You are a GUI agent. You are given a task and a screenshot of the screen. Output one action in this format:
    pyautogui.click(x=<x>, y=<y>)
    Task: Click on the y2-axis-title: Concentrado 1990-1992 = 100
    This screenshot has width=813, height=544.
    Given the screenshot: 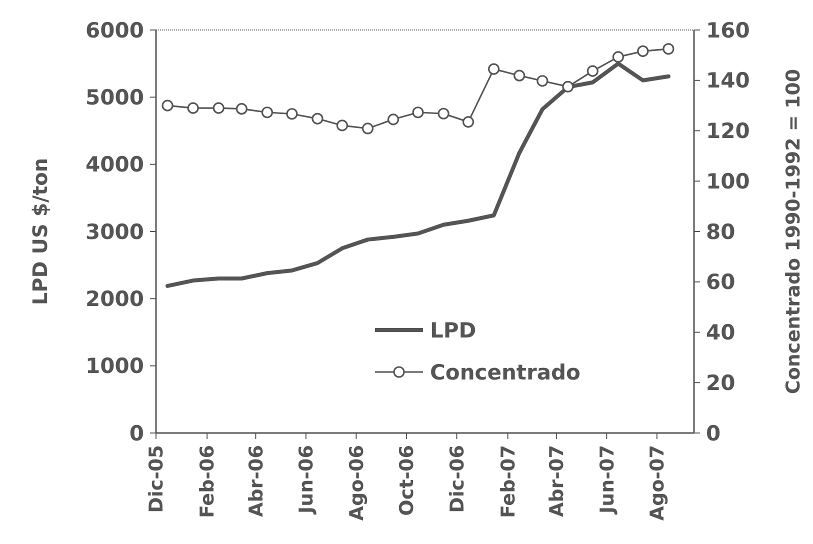 What is the action you would take?
    pyautogui.click(x=793, y=231)
    